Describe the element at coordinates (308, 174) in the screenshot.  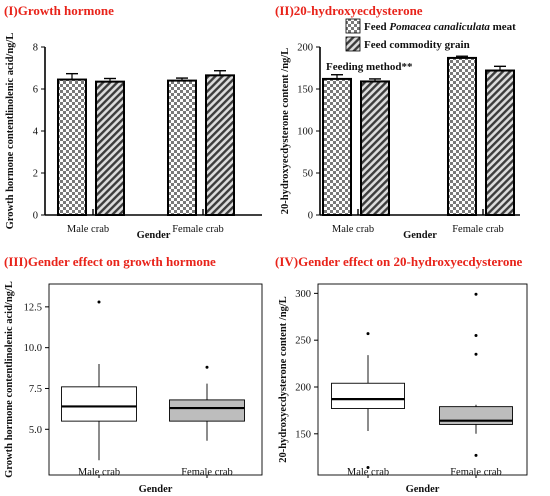
I see `y-tick-label: 50` at that location.